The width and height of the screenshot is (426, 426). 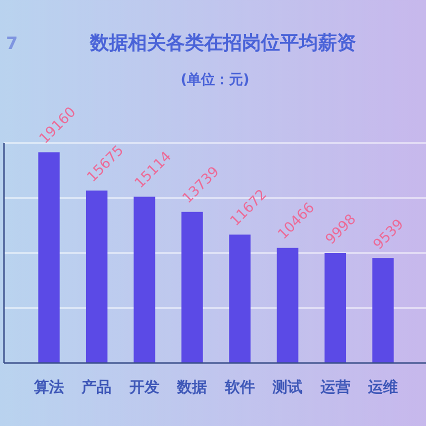 I want to click on x-tick-label: 运维, so click(x=382, y=387).